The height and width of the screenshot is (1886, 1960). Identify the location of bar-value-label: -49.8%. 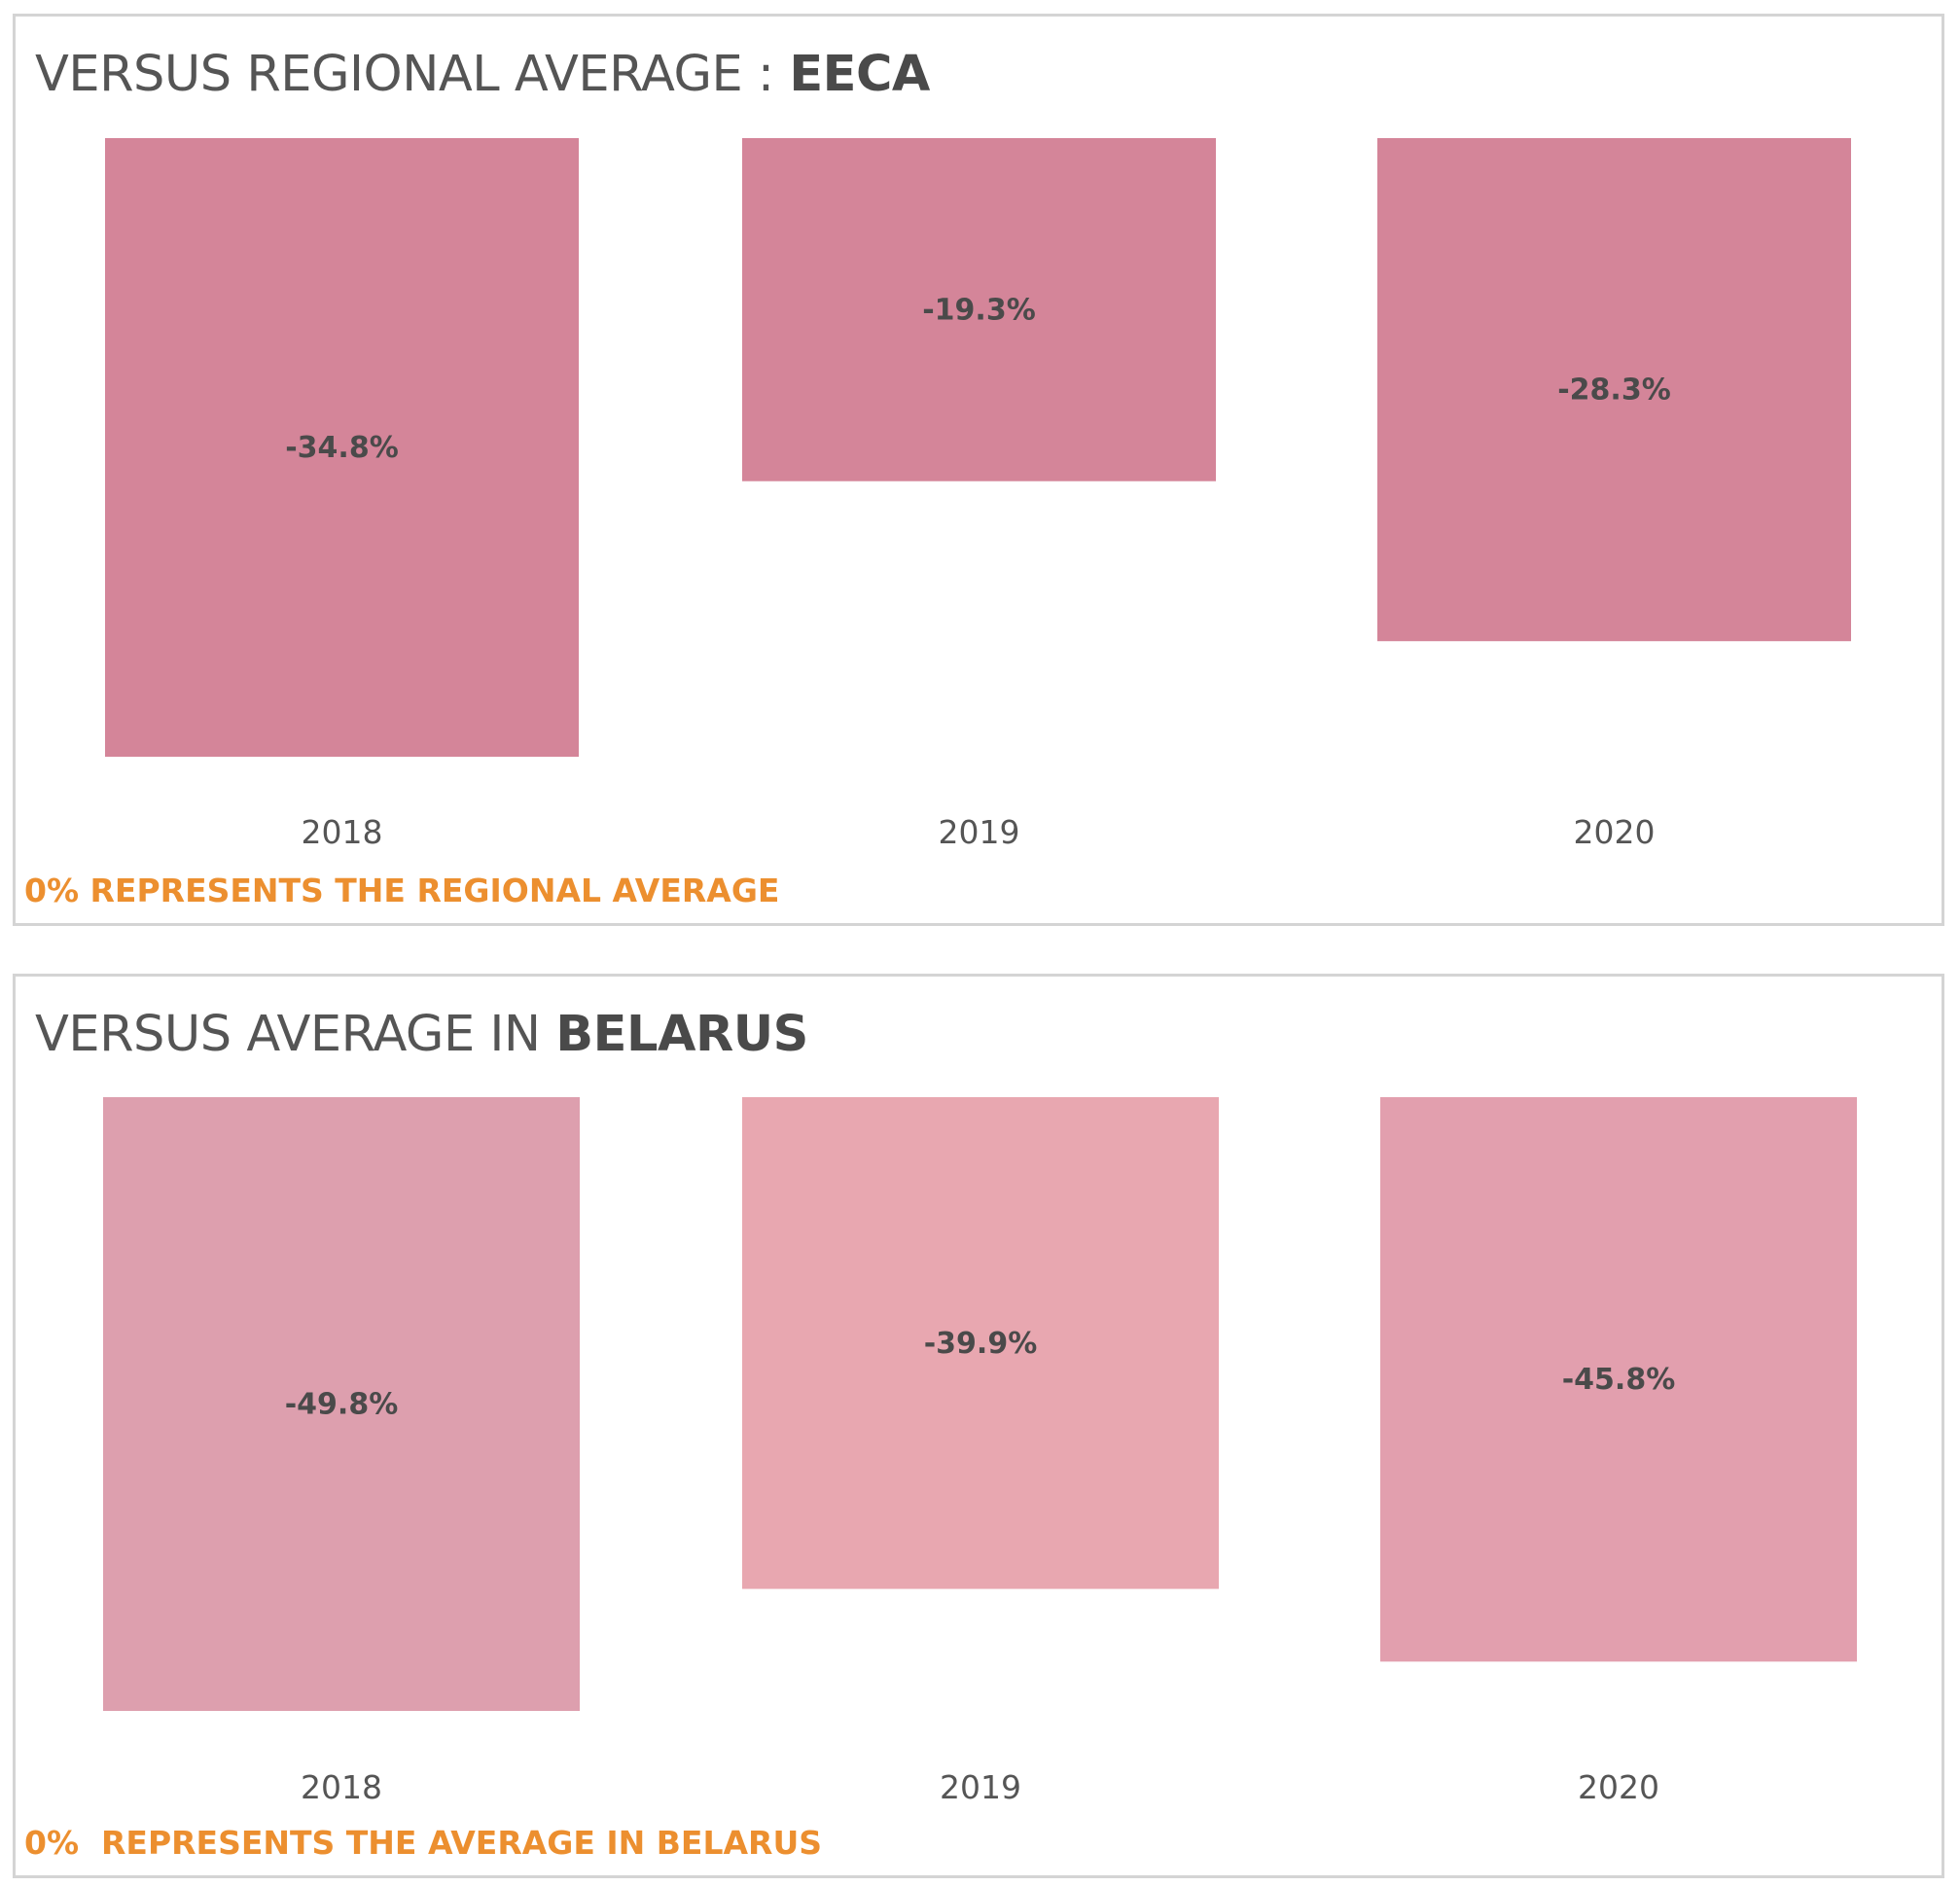
(342, 1405).